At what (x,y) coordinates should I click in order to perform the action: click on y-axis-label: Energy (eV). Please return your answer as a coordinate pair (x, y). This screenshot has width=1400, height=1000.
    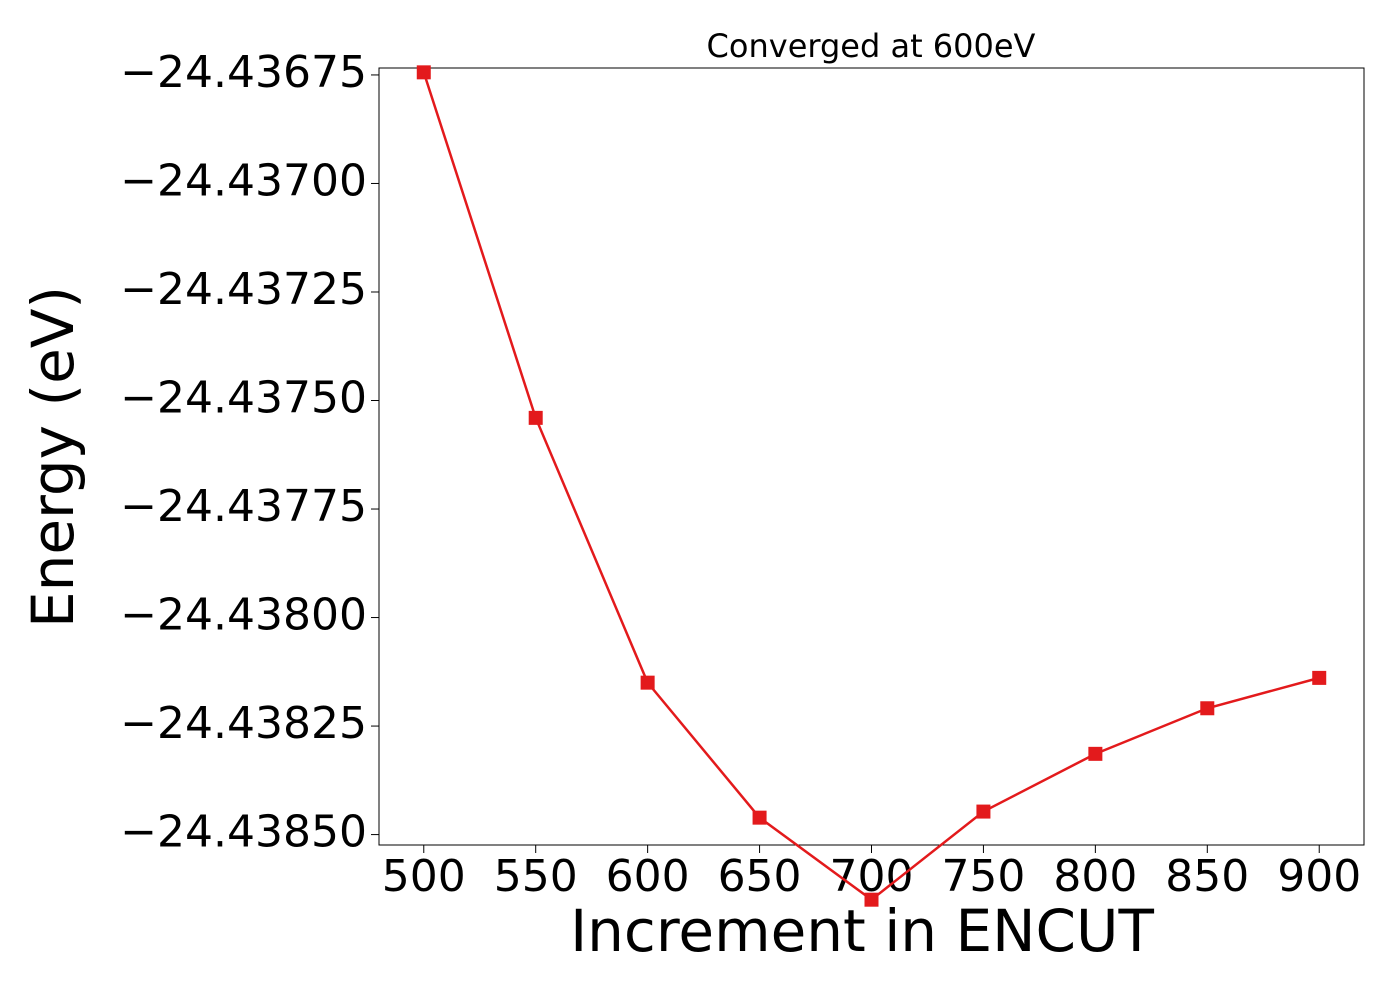
    Looking at the image, I should click on (53, 457).